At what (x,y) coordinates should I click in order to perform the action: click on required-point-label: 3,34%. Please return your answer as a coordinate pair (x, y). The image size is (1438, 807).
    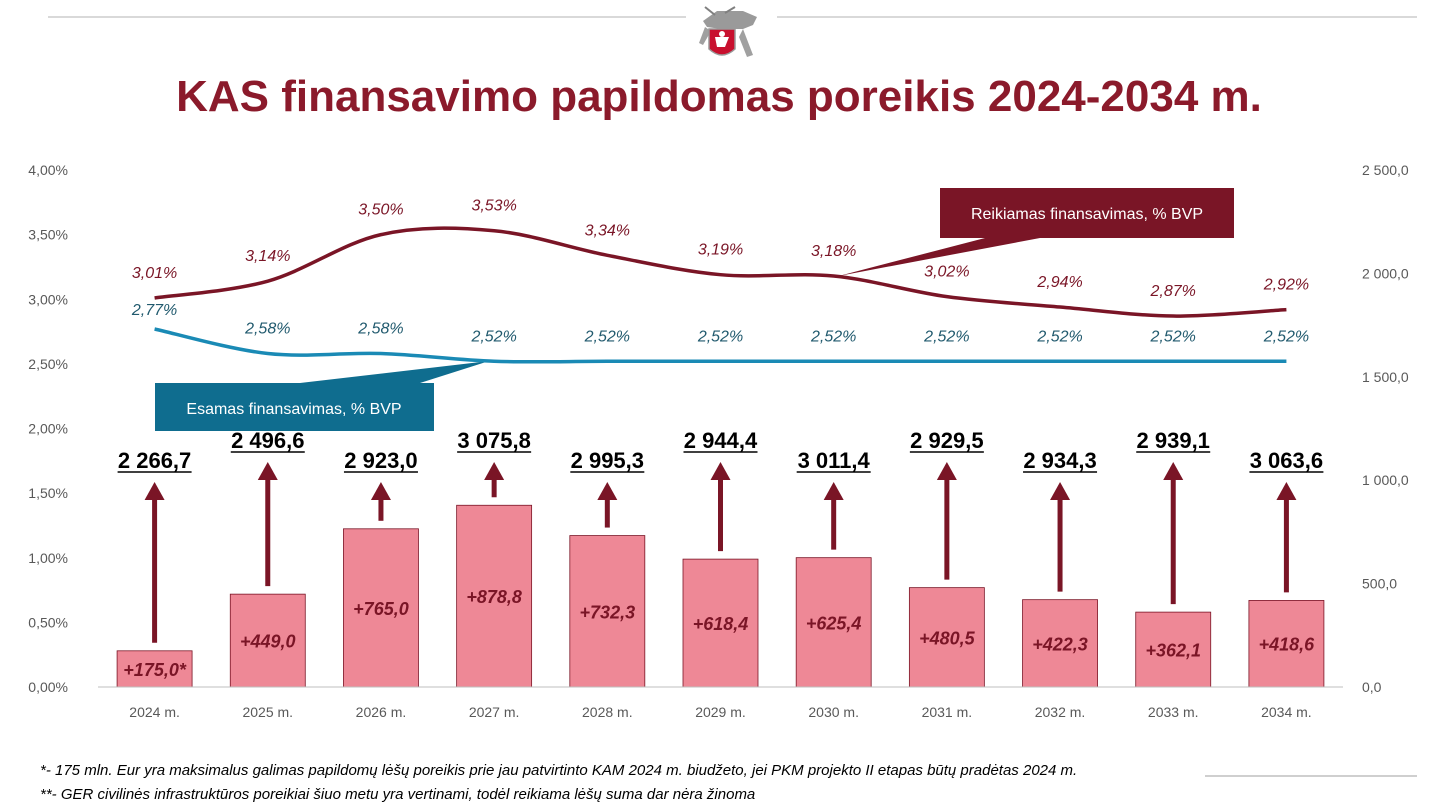
    Looking at the image, I should click on (607, 230).